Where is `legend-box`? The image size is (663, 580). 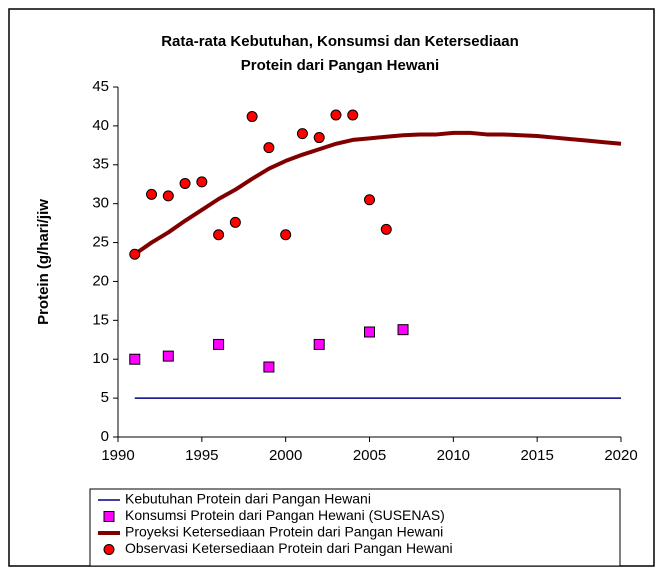 legend-box is located at coordinates (355, 527).